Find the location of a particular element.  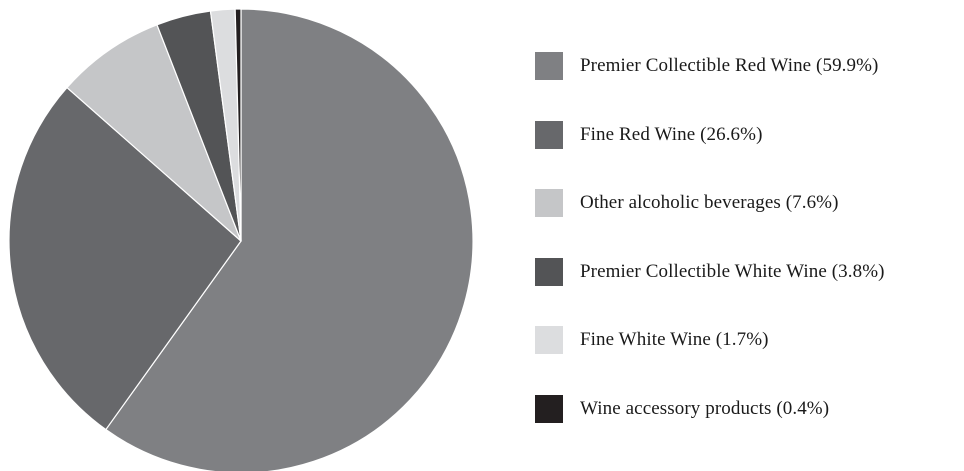

legend-item: Other alcoholic beverages (7.6%) is located at coordinates (710, 203).